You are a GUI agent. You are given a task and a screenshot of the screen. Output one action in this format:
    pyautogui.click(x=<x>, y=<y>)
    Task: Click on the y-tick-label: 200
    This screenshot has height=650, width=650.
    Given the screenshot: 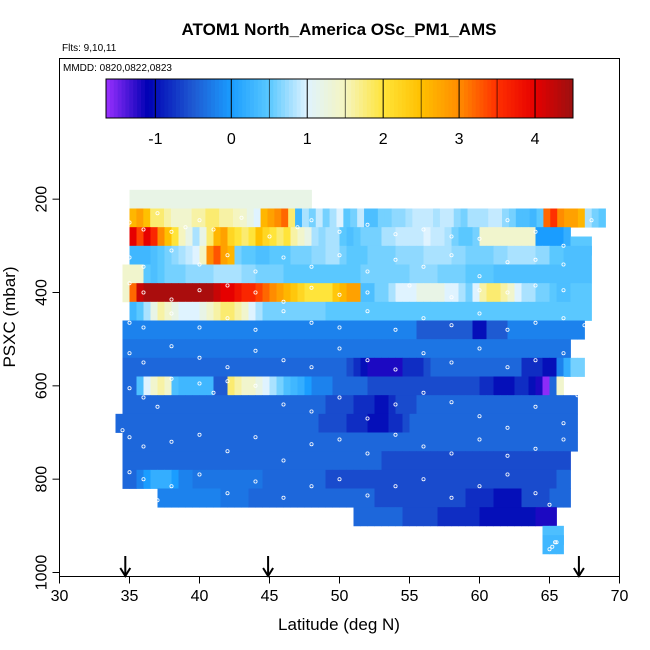 What is the action you would take?
    pyautogui.click(x=42, y=199)
    